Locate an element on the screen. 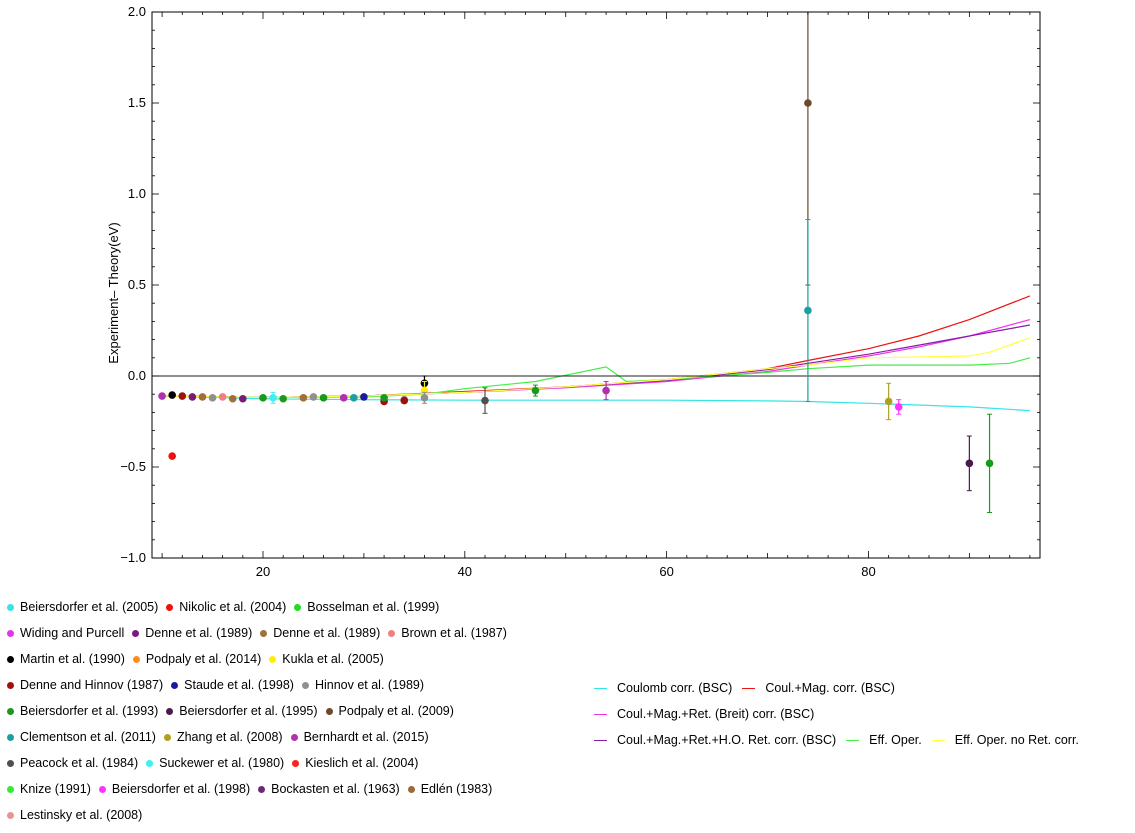  legend-entry: Lestinsky et al. (2008) is located at coordinates (74, 815).